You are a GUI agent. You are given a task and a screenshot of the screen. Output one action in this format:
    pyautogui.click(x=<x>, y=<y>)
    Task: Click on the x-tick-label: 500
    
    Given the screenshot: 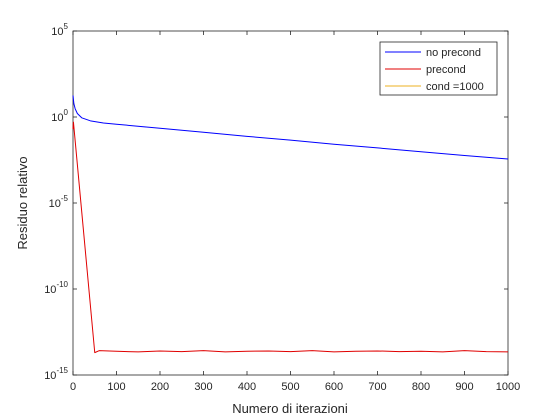 What is the action you would take?
    pyautogui.click(x=290, y=387)
    